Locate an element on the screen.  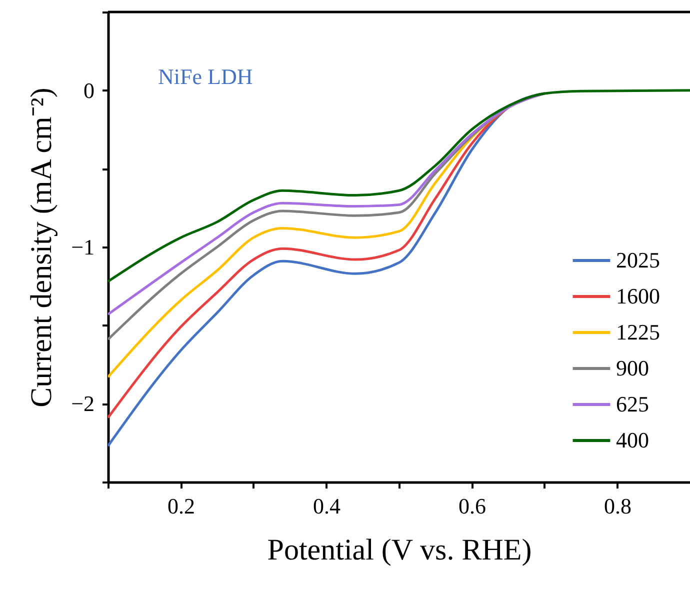
legend-label: 1600 is located at coordinates (638, 296).